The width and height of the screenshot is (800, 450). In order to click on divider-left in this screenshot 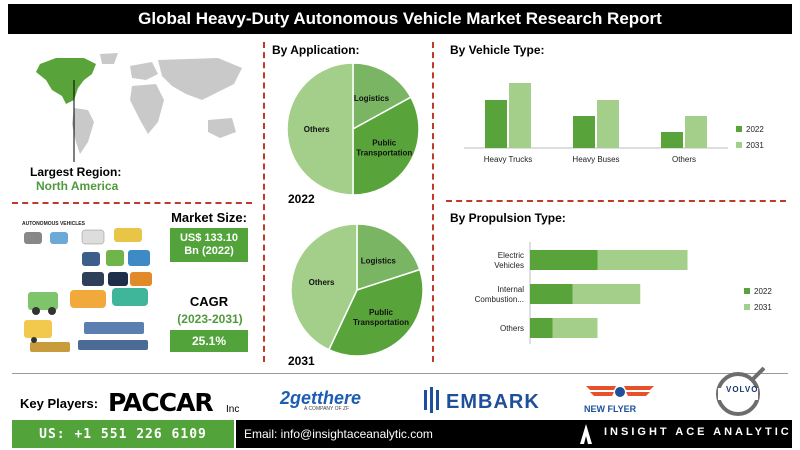, I will do `click(264, 202)`.